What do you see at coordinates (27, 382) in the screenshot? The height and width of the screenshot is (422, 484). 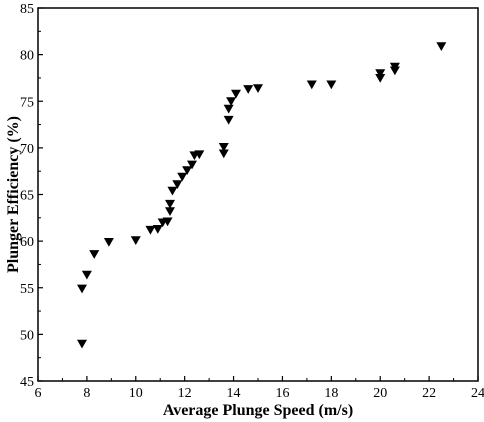 I see `y-tick-label: 45` at bounding box center [27, 382].